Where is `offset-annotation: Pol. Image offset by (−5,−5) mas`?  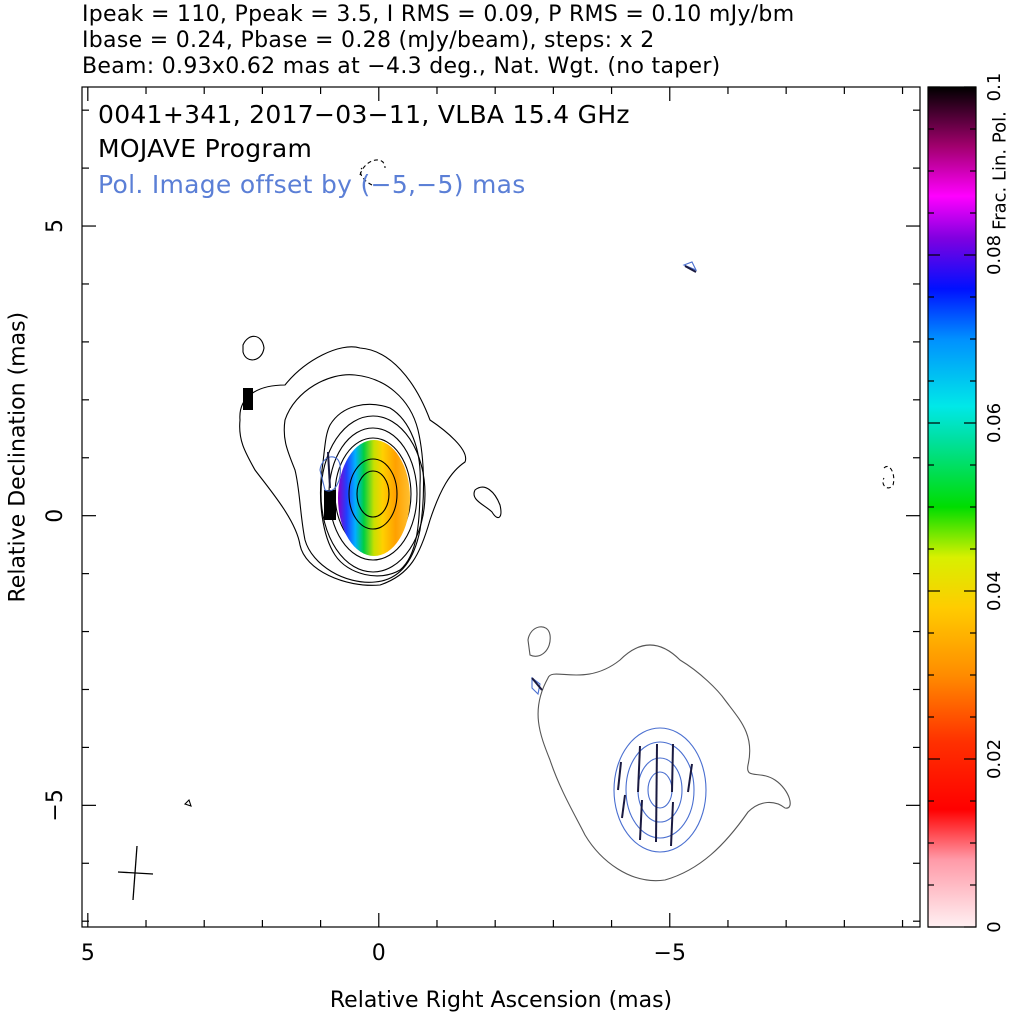 offset-annotation: Pol. Image offset by (−5,−5) mas is located at coordinates (312, 184).